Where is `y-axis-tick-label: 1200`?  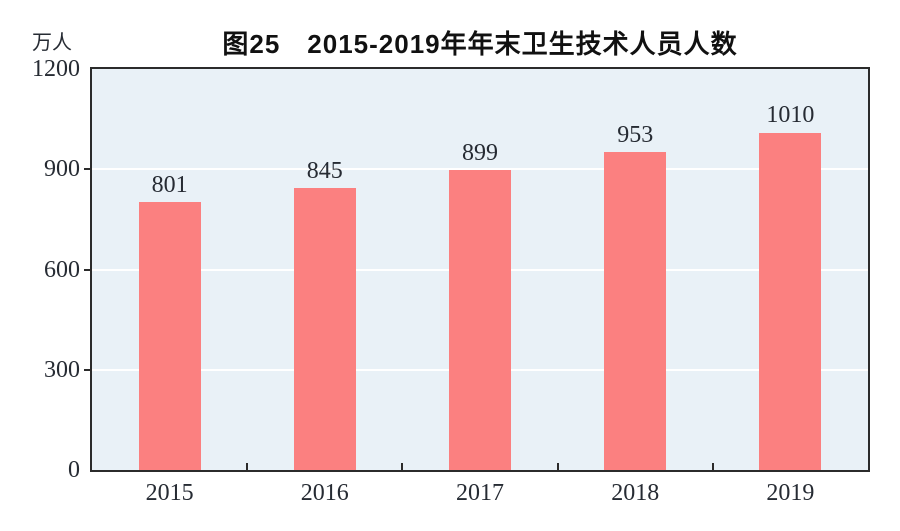
y-axis-tick-label: 1200 is located at coordinates (56, 69).